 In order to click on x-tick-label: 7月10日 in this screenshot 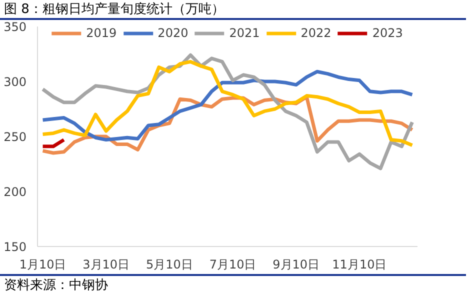, I will do `click(232, 265)`.